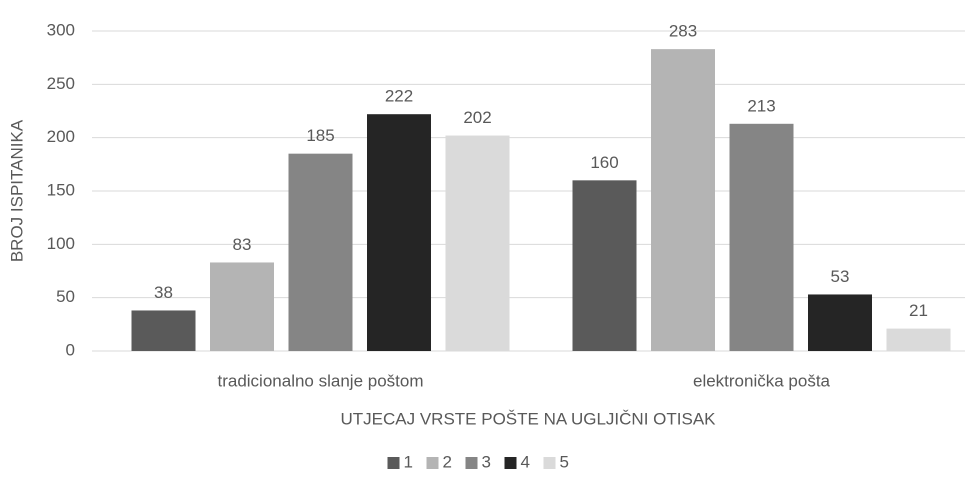  Describe the element at coordinates (604, 162) in the screenshot. I see `data-label: 160` at that location.